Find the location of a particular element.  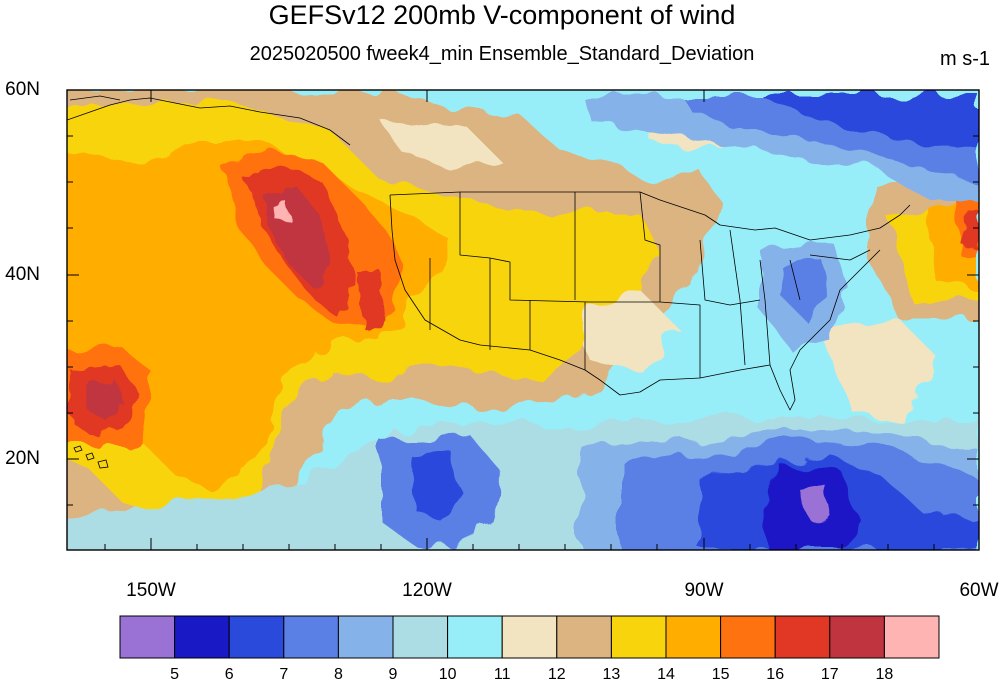

colorbar-level-label: 8 is located at coordinates (338, 674).